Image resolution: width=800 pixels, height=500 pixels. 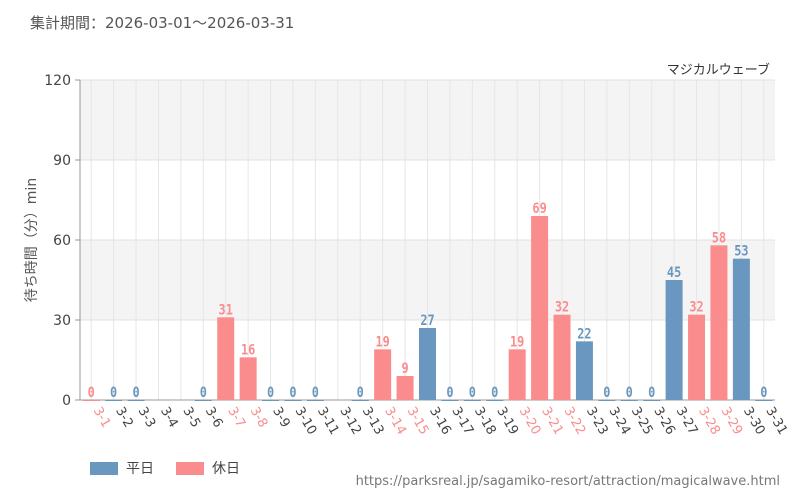 What do you see at coordinates (709, 421) in the screenshot?
I see `x-tick-label: 3-28` at bounding box center [709, 421].